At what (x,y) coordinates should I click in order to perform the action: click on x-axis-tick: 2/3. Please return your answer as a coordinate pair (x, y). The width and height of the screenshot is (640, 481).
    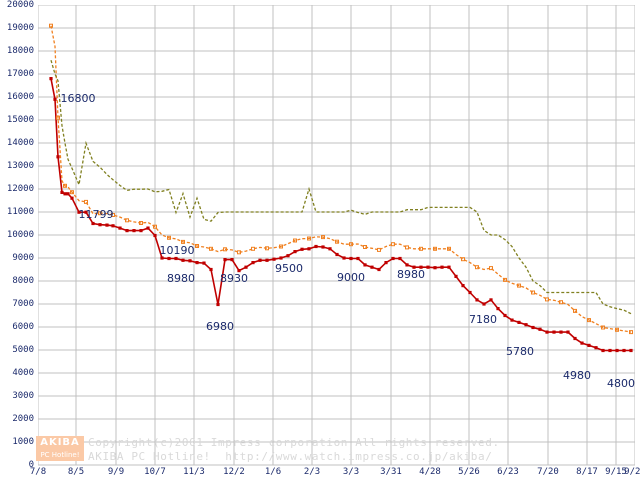
    Looking at the image, I should click on (312, 472).